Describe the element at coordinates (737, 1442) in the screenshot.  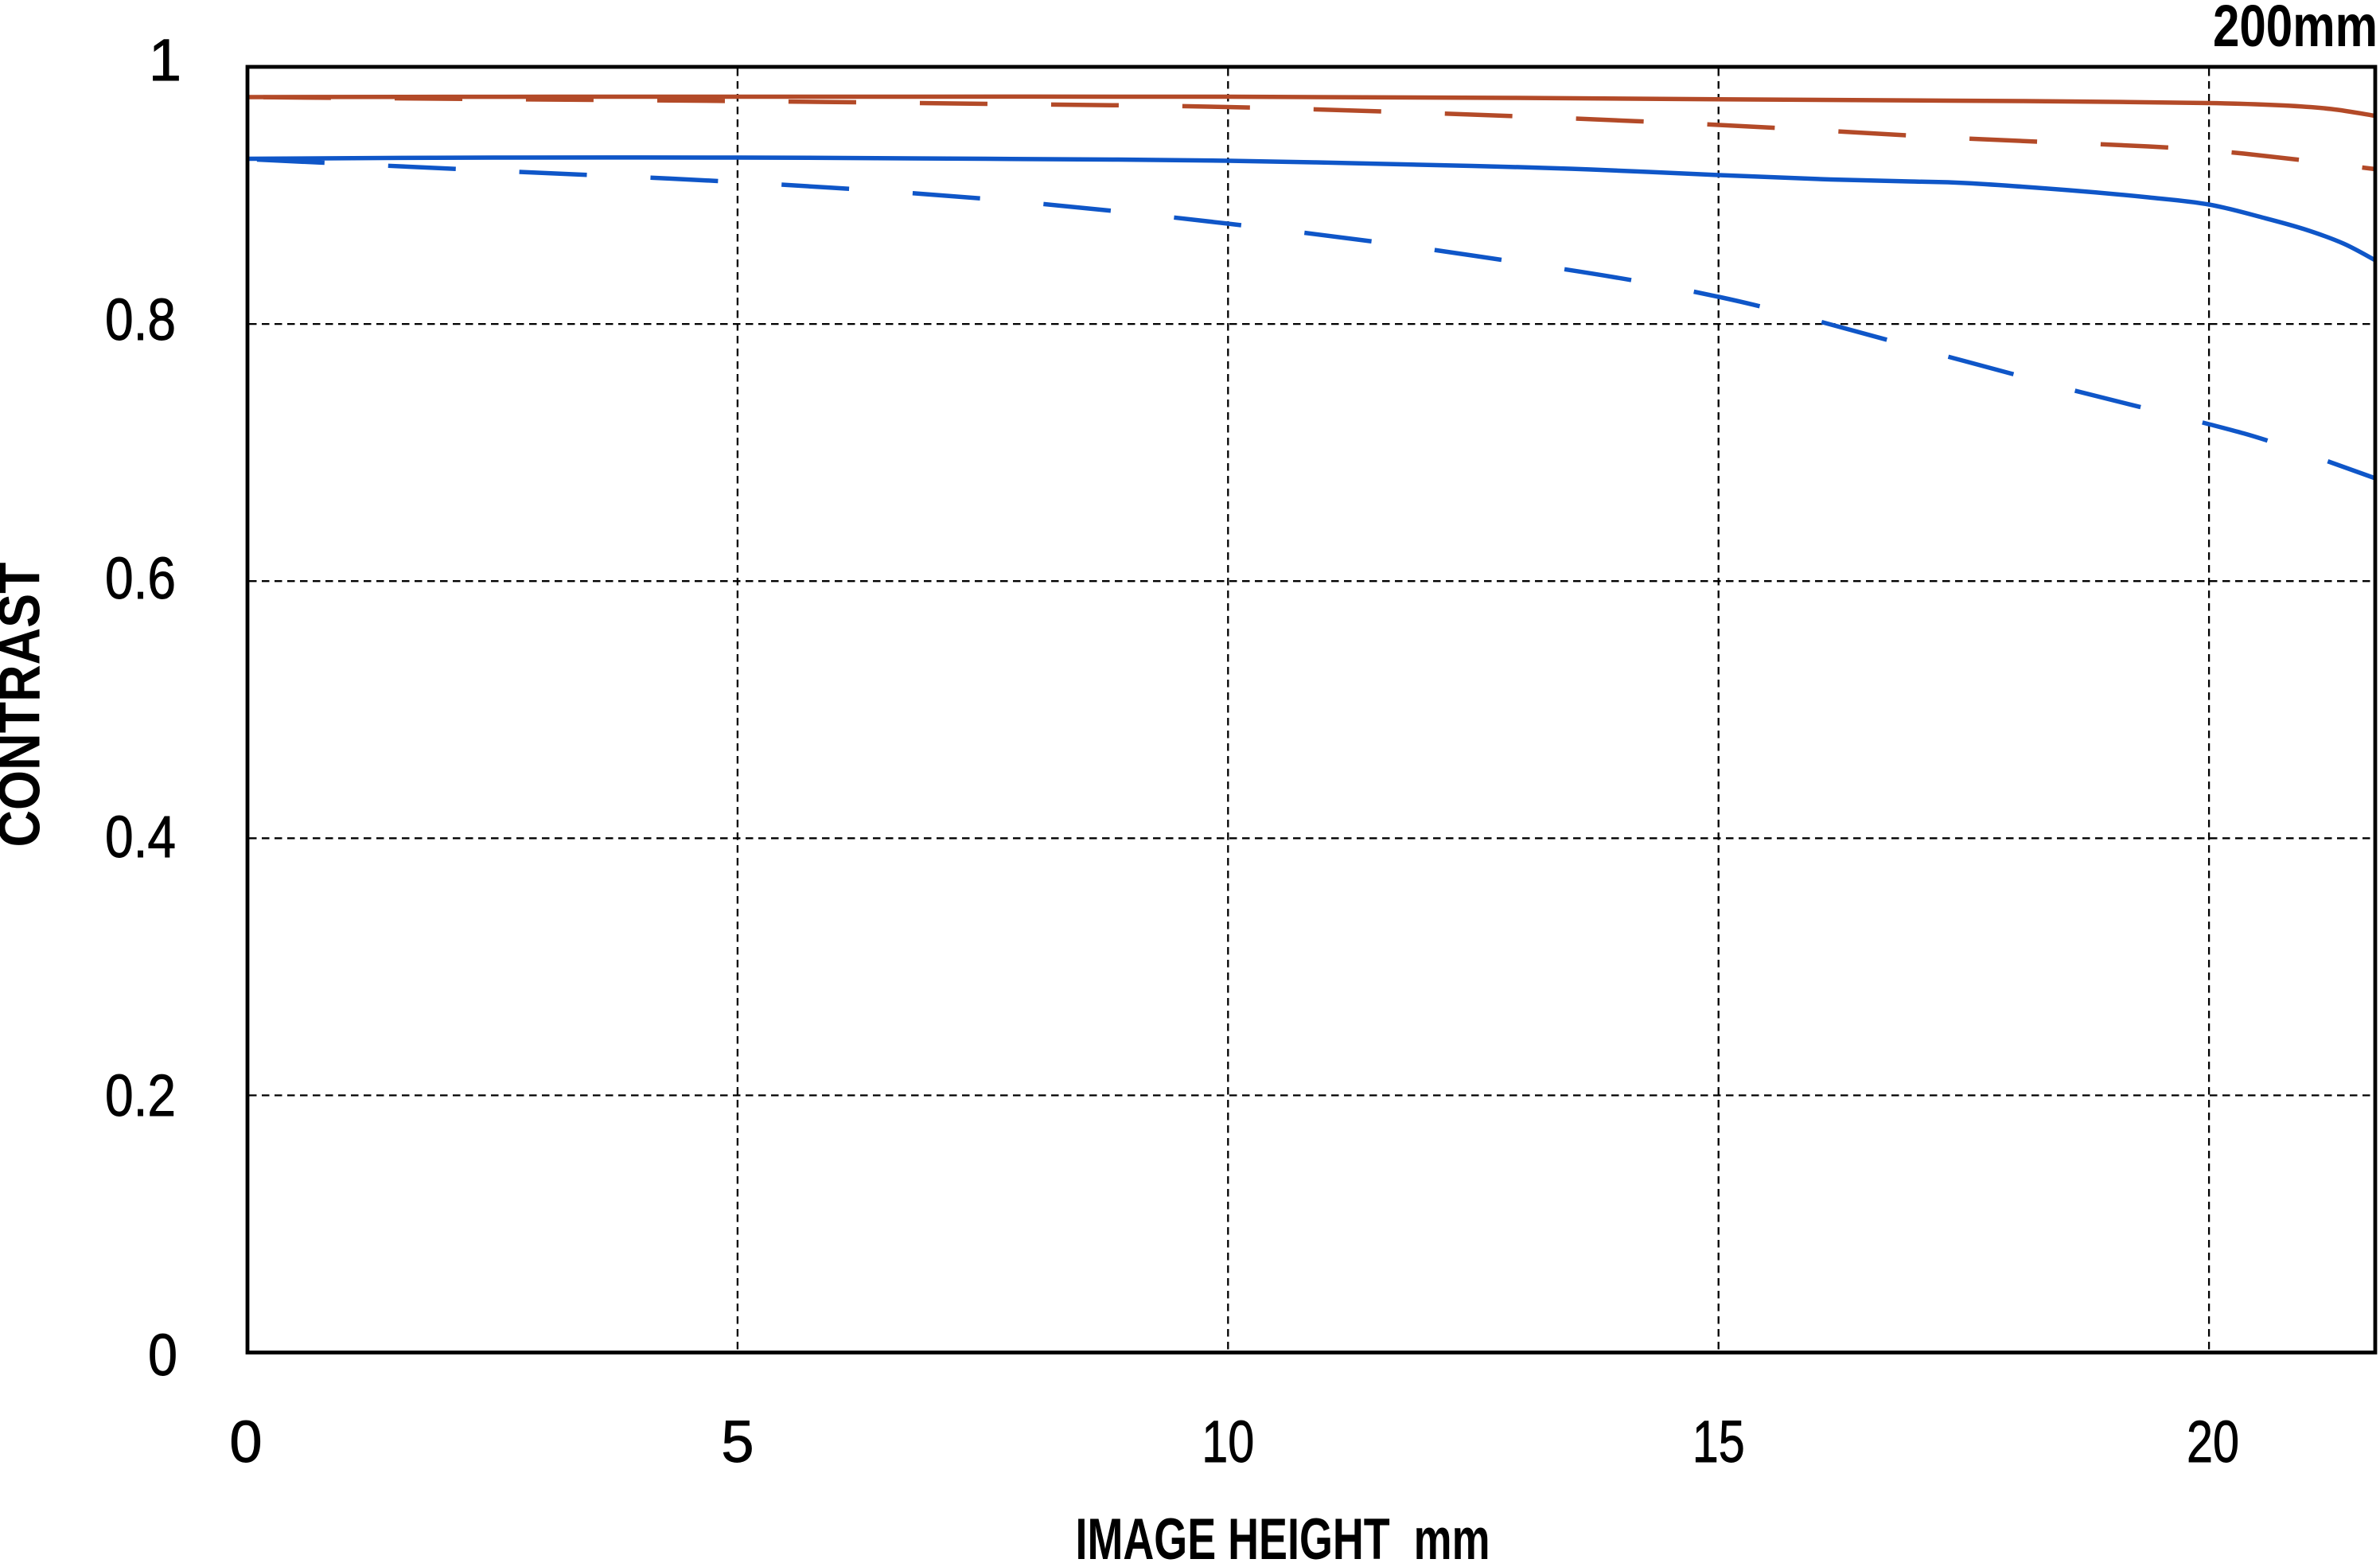
I see `svg-text: 5` at that location.